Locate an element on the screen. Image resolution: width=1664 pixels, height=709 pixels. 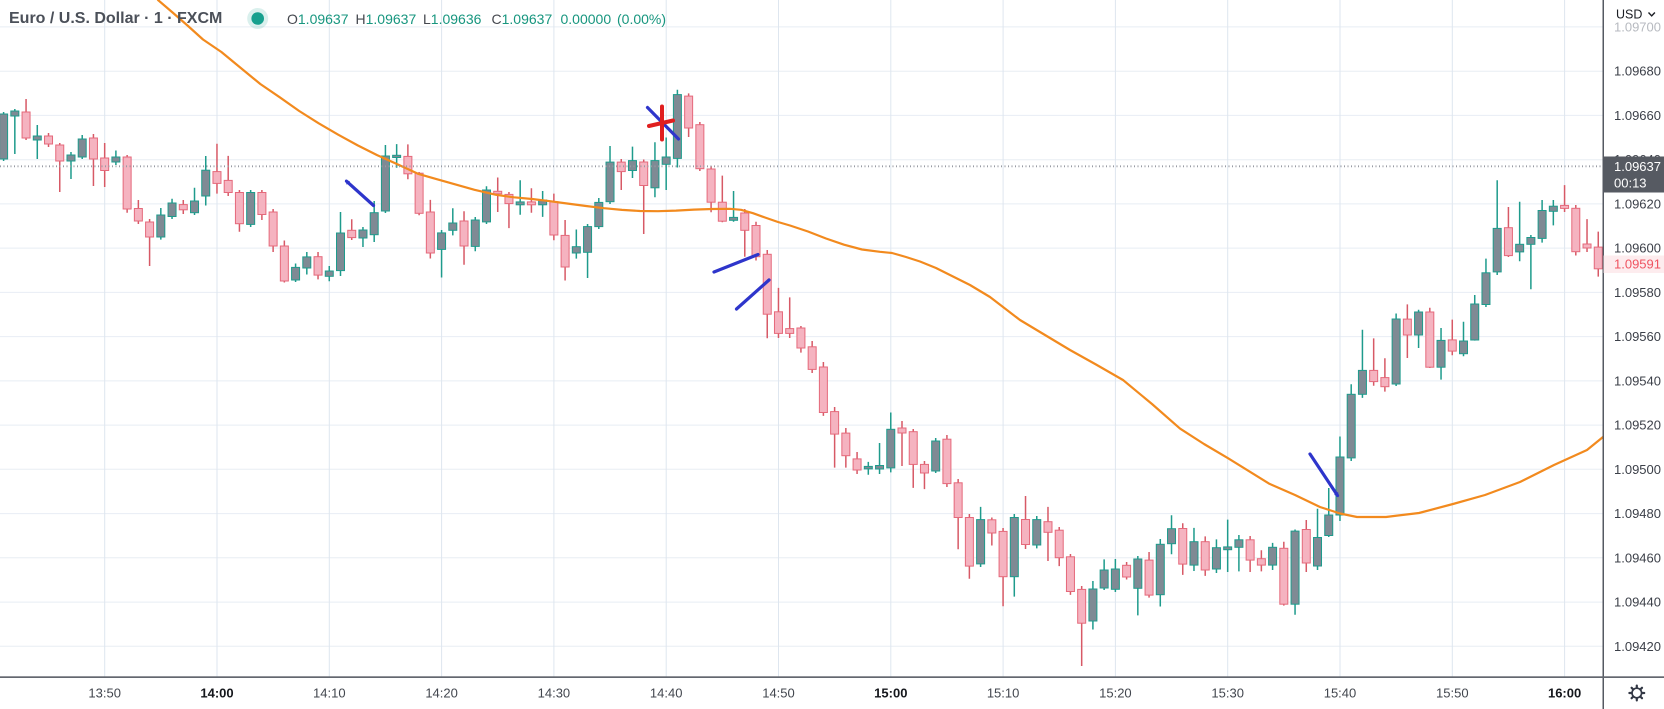
svg-text: 00:13 is located at coordinates (1630, 182).